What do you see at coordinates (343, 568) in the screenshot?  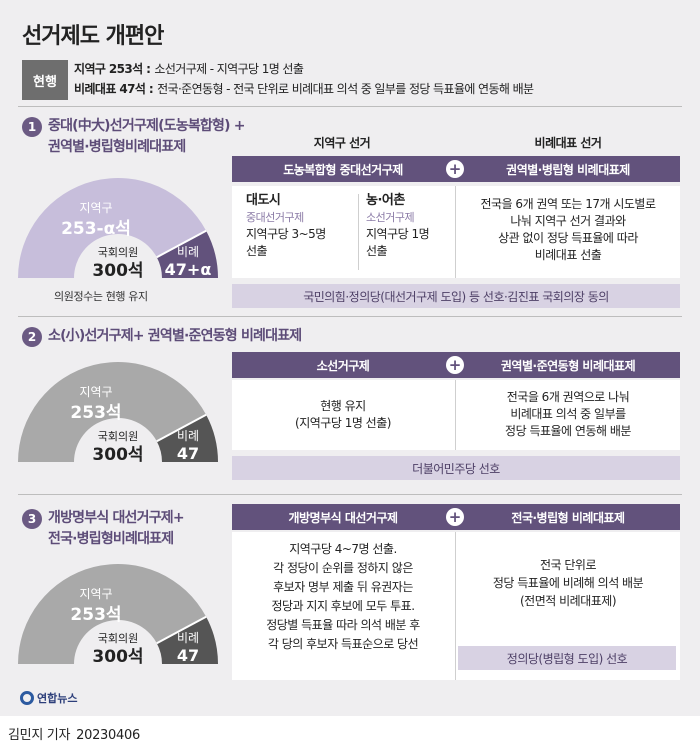 I see `left-line: 각 정당이 순위를 정하지 않은` at bounding box center [343, 568].